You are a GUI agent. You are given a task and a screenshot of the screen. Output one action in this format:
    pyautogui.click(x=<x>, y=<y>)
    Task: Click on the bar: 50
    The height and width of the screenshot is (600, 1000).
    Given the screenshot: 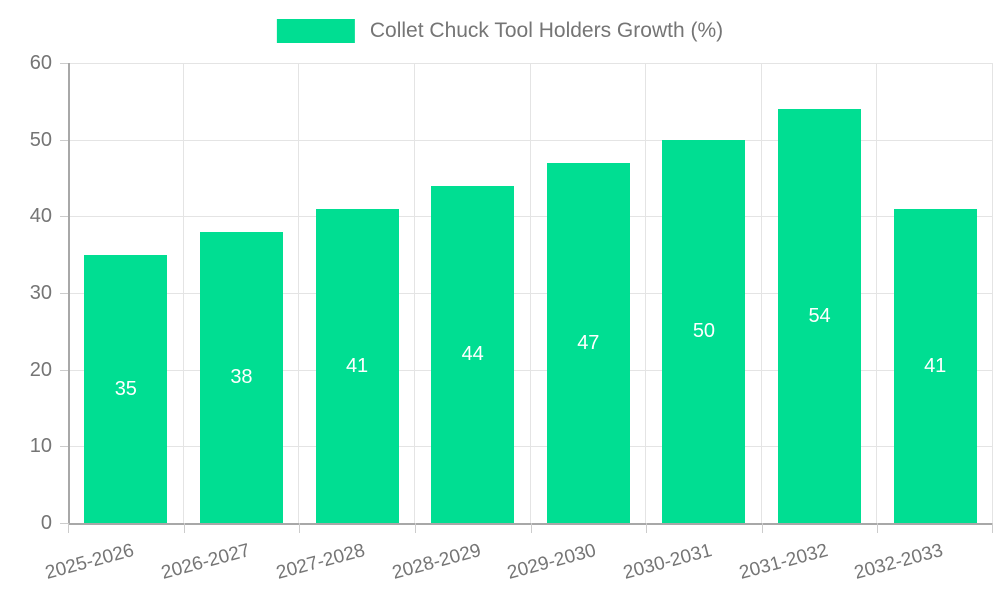 What is the action you would take?
    pyautogui.click(x=704, y=331)
    